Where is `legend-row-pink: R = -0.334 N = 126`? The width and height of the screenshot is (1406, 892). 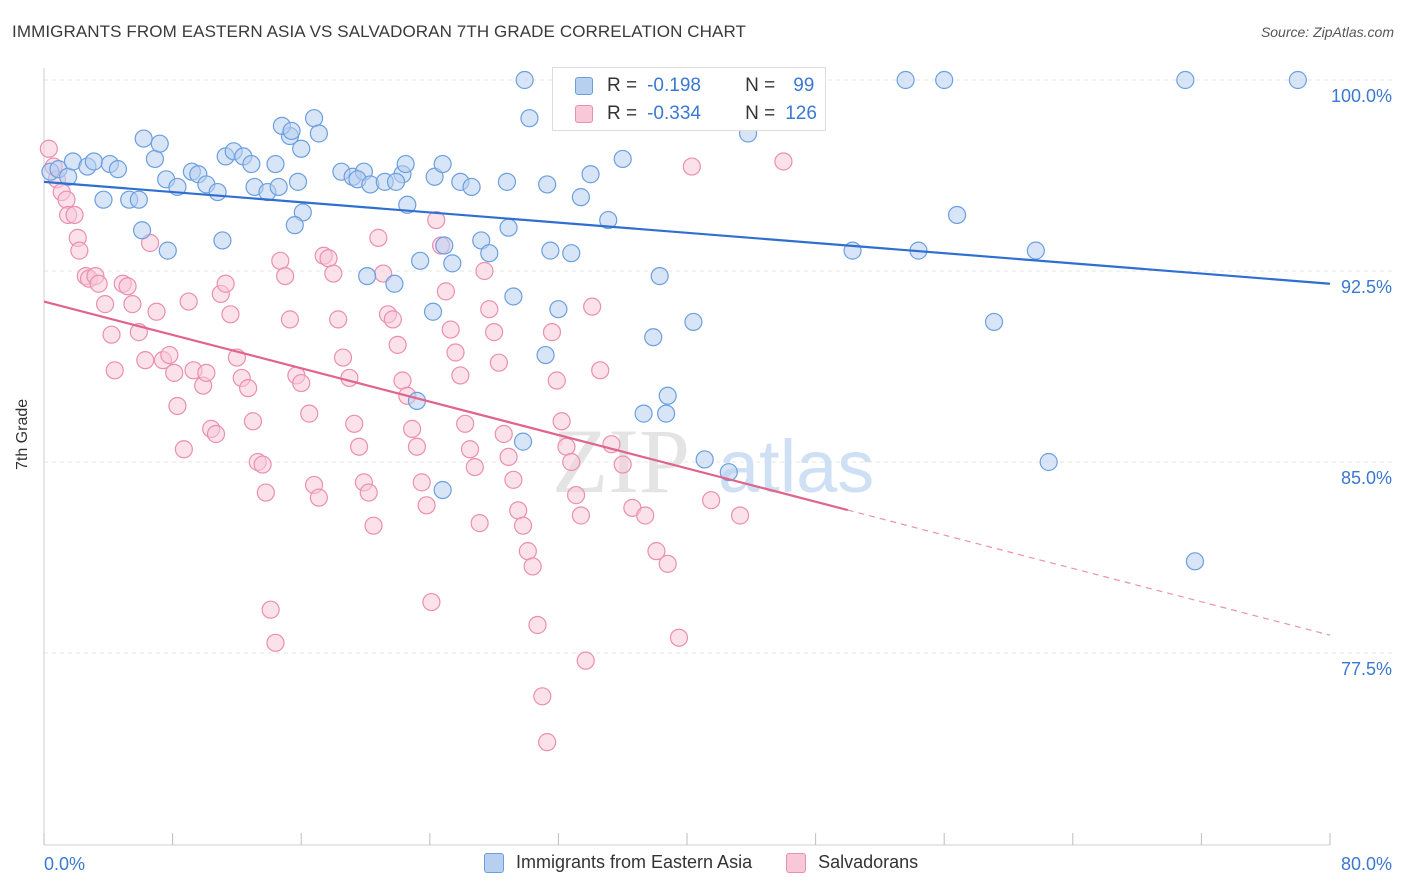 legend-row-pink: R = -0.334 N = 126 is located at coordinates (696, 114).